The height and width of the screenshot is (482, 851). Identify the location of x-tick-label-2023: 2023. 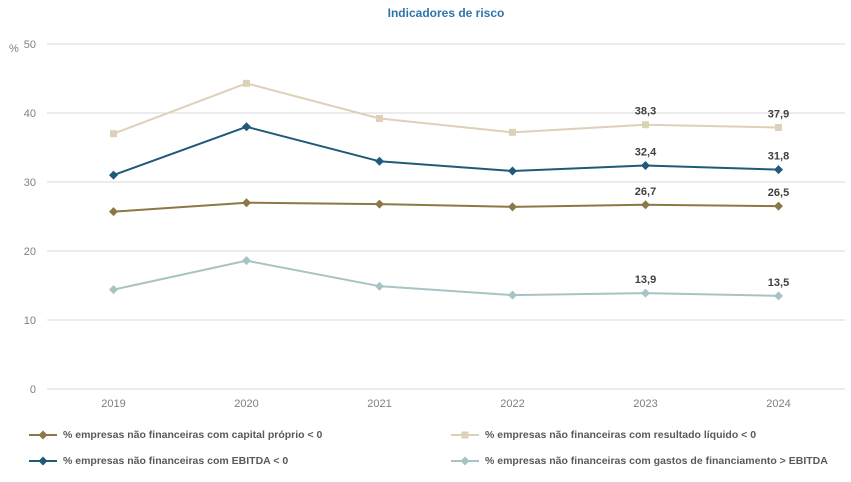
(645, 404).